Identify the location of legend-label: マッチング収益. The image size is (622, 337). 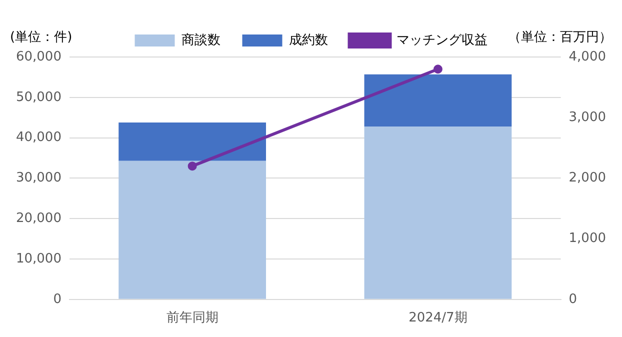
(442, 40).